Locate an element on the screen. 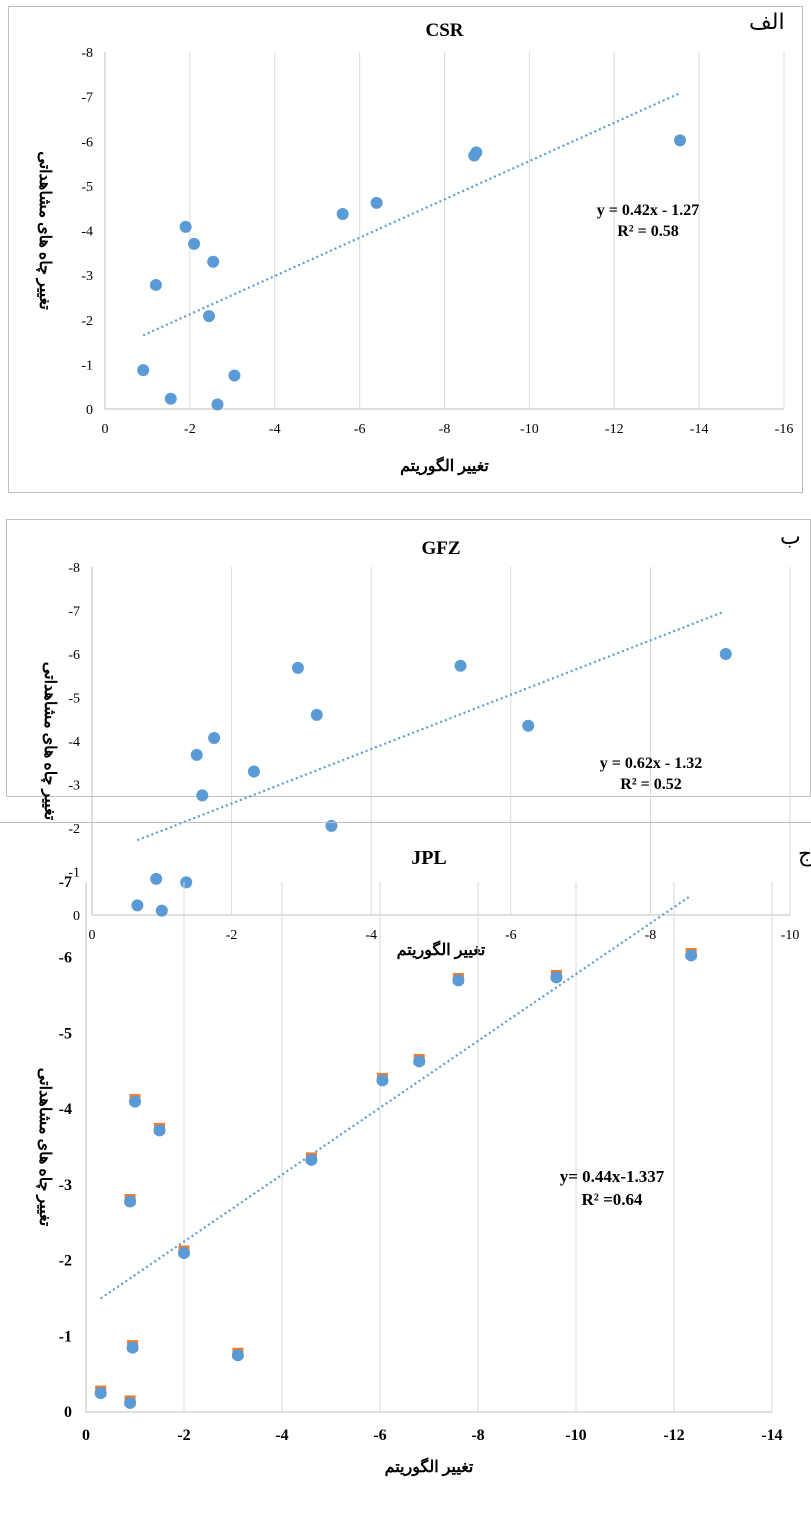 This screenshot has width=811, height=1523. panel-letter: ج is located at coordinates (804, 854).